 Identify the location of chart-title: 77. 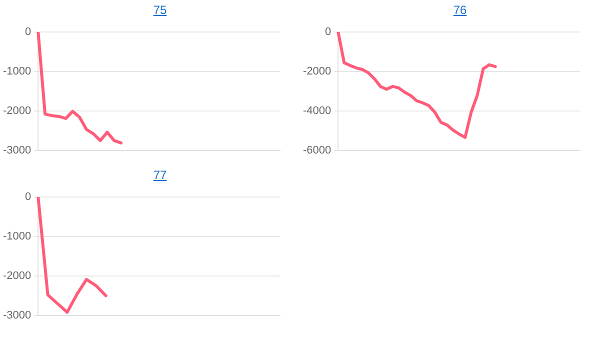
(160, 175).